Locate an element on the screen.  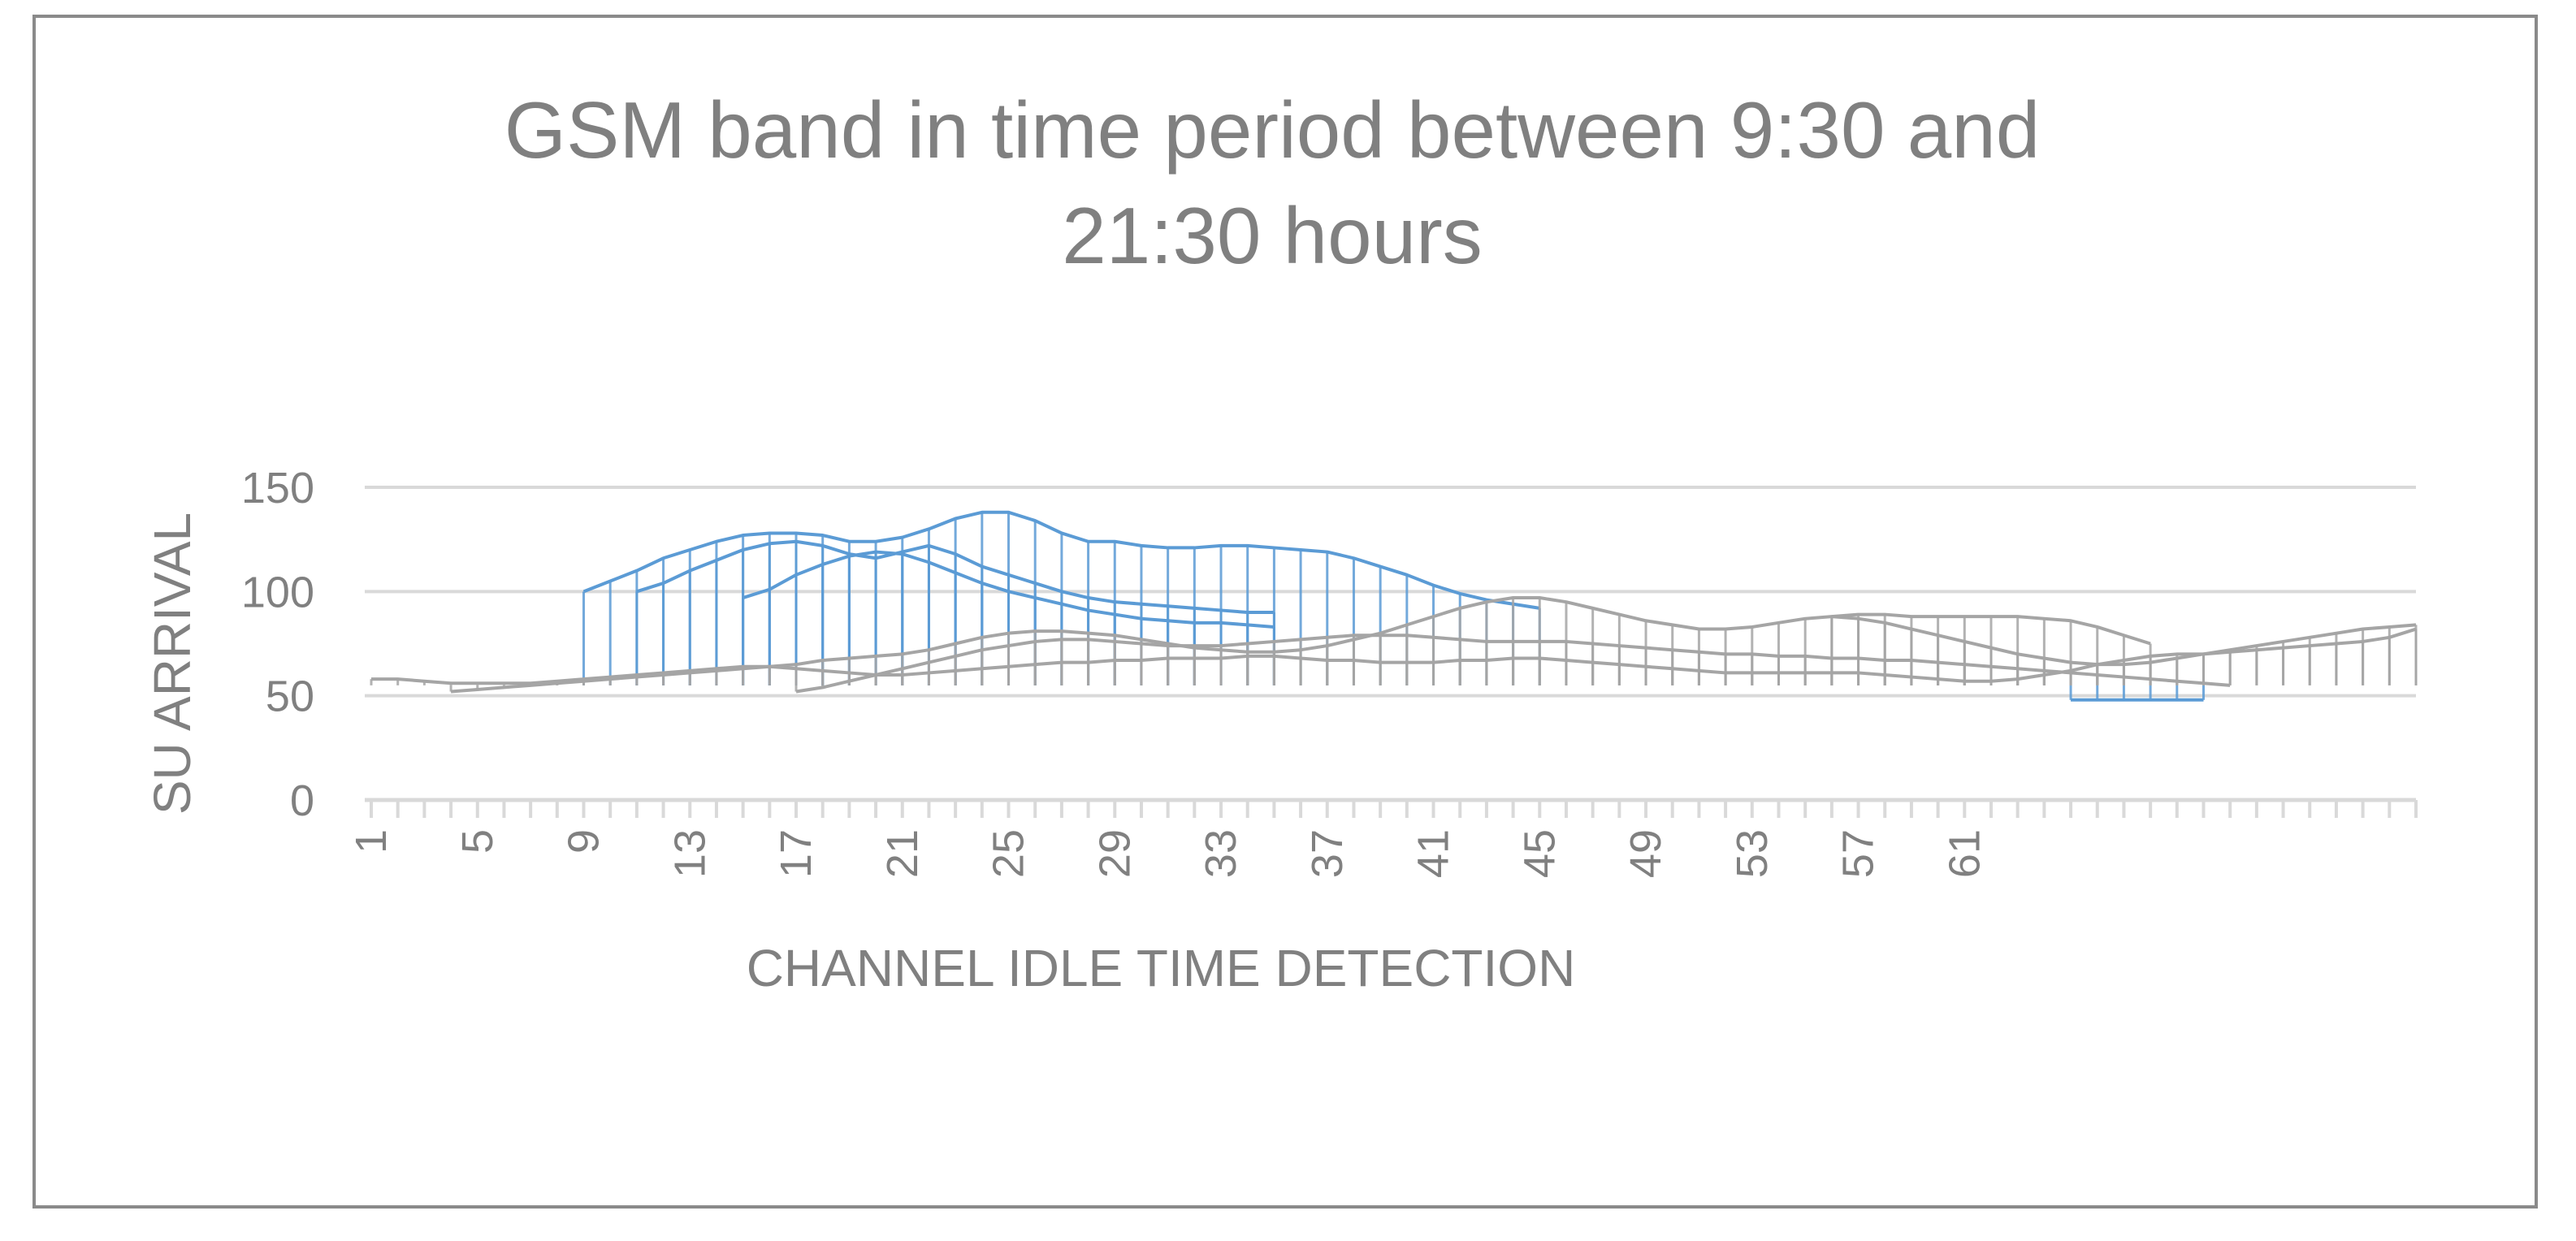
x-tick-label: 33 is located at coordinates (1221, 854).